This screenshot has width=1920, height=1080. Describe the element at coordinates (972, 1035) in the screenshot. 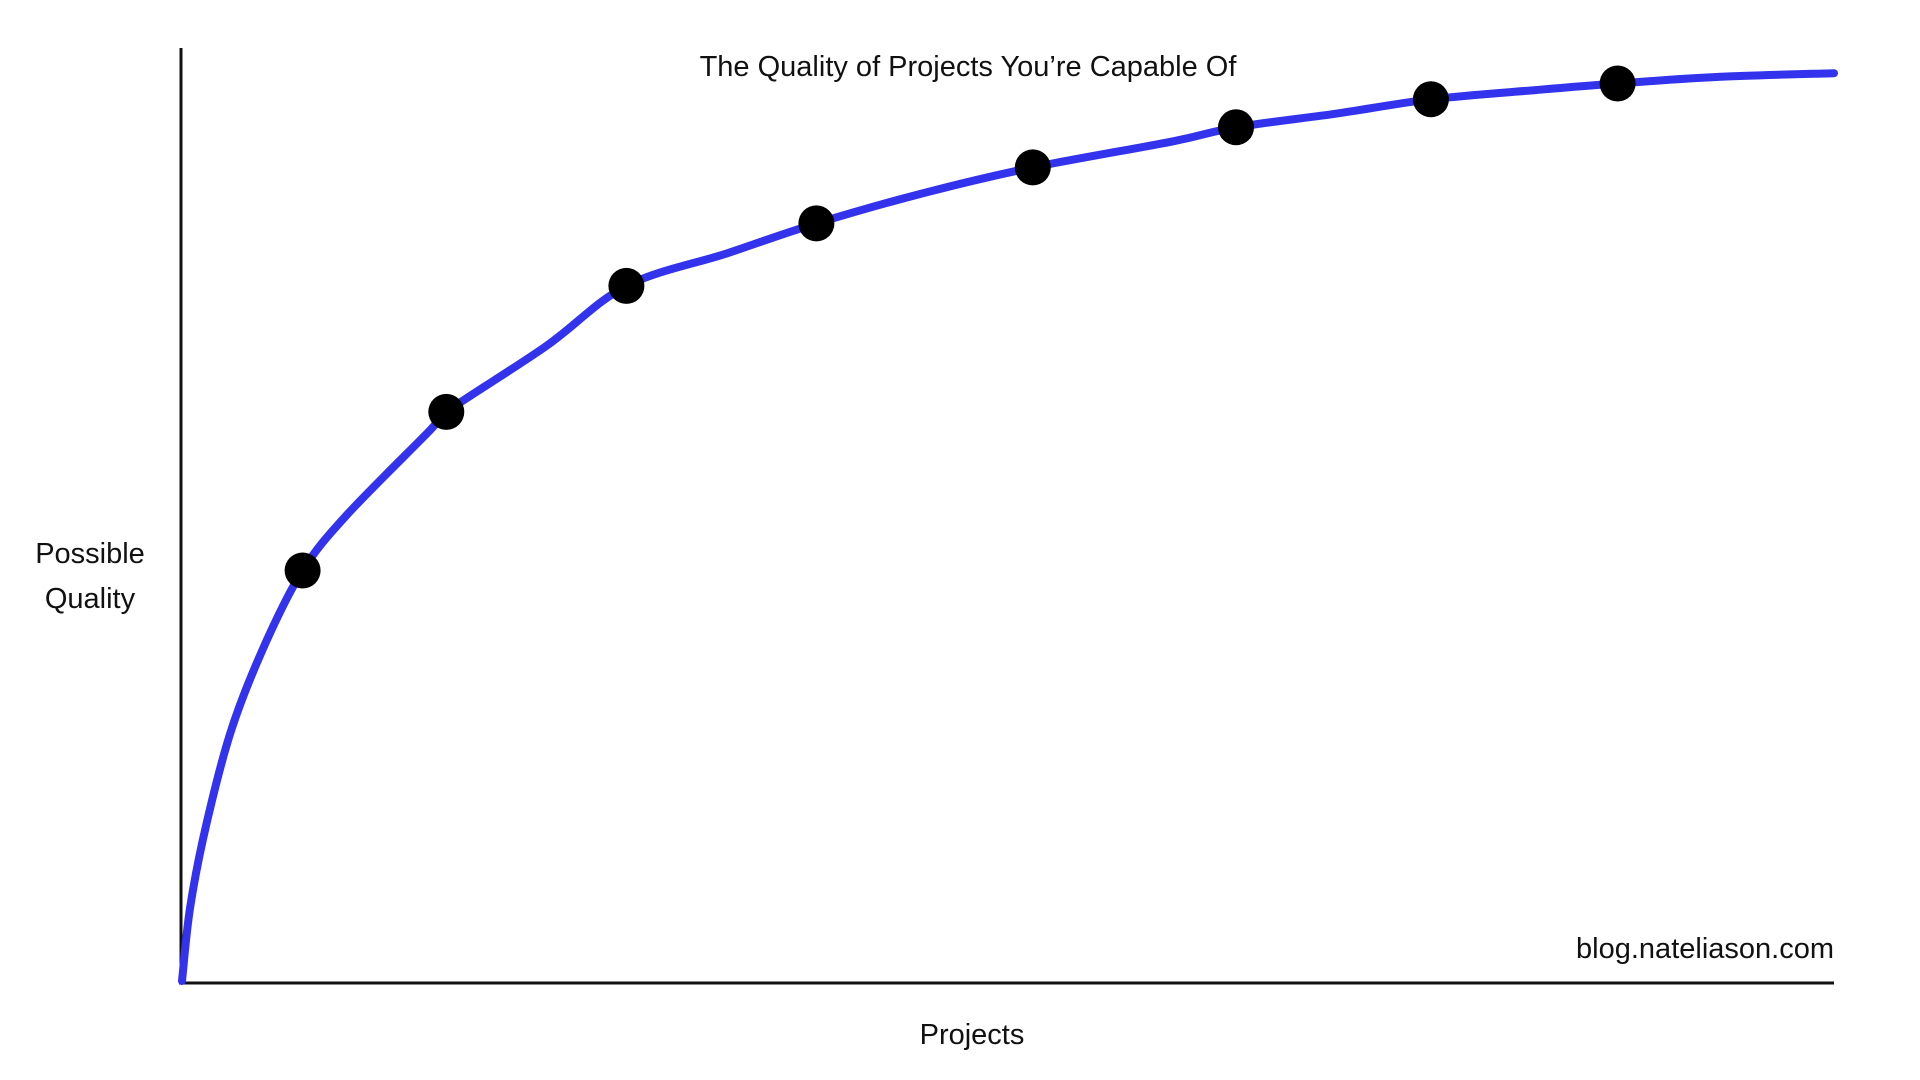

I see `x-axis-label: Projects` at that location.